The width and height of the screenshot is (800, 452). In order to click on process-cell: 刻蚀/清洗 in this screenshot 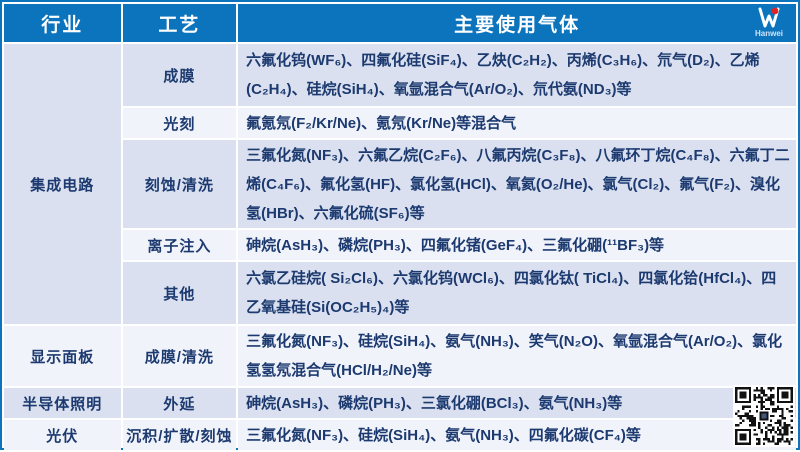, I will do `click(179, 184)`.